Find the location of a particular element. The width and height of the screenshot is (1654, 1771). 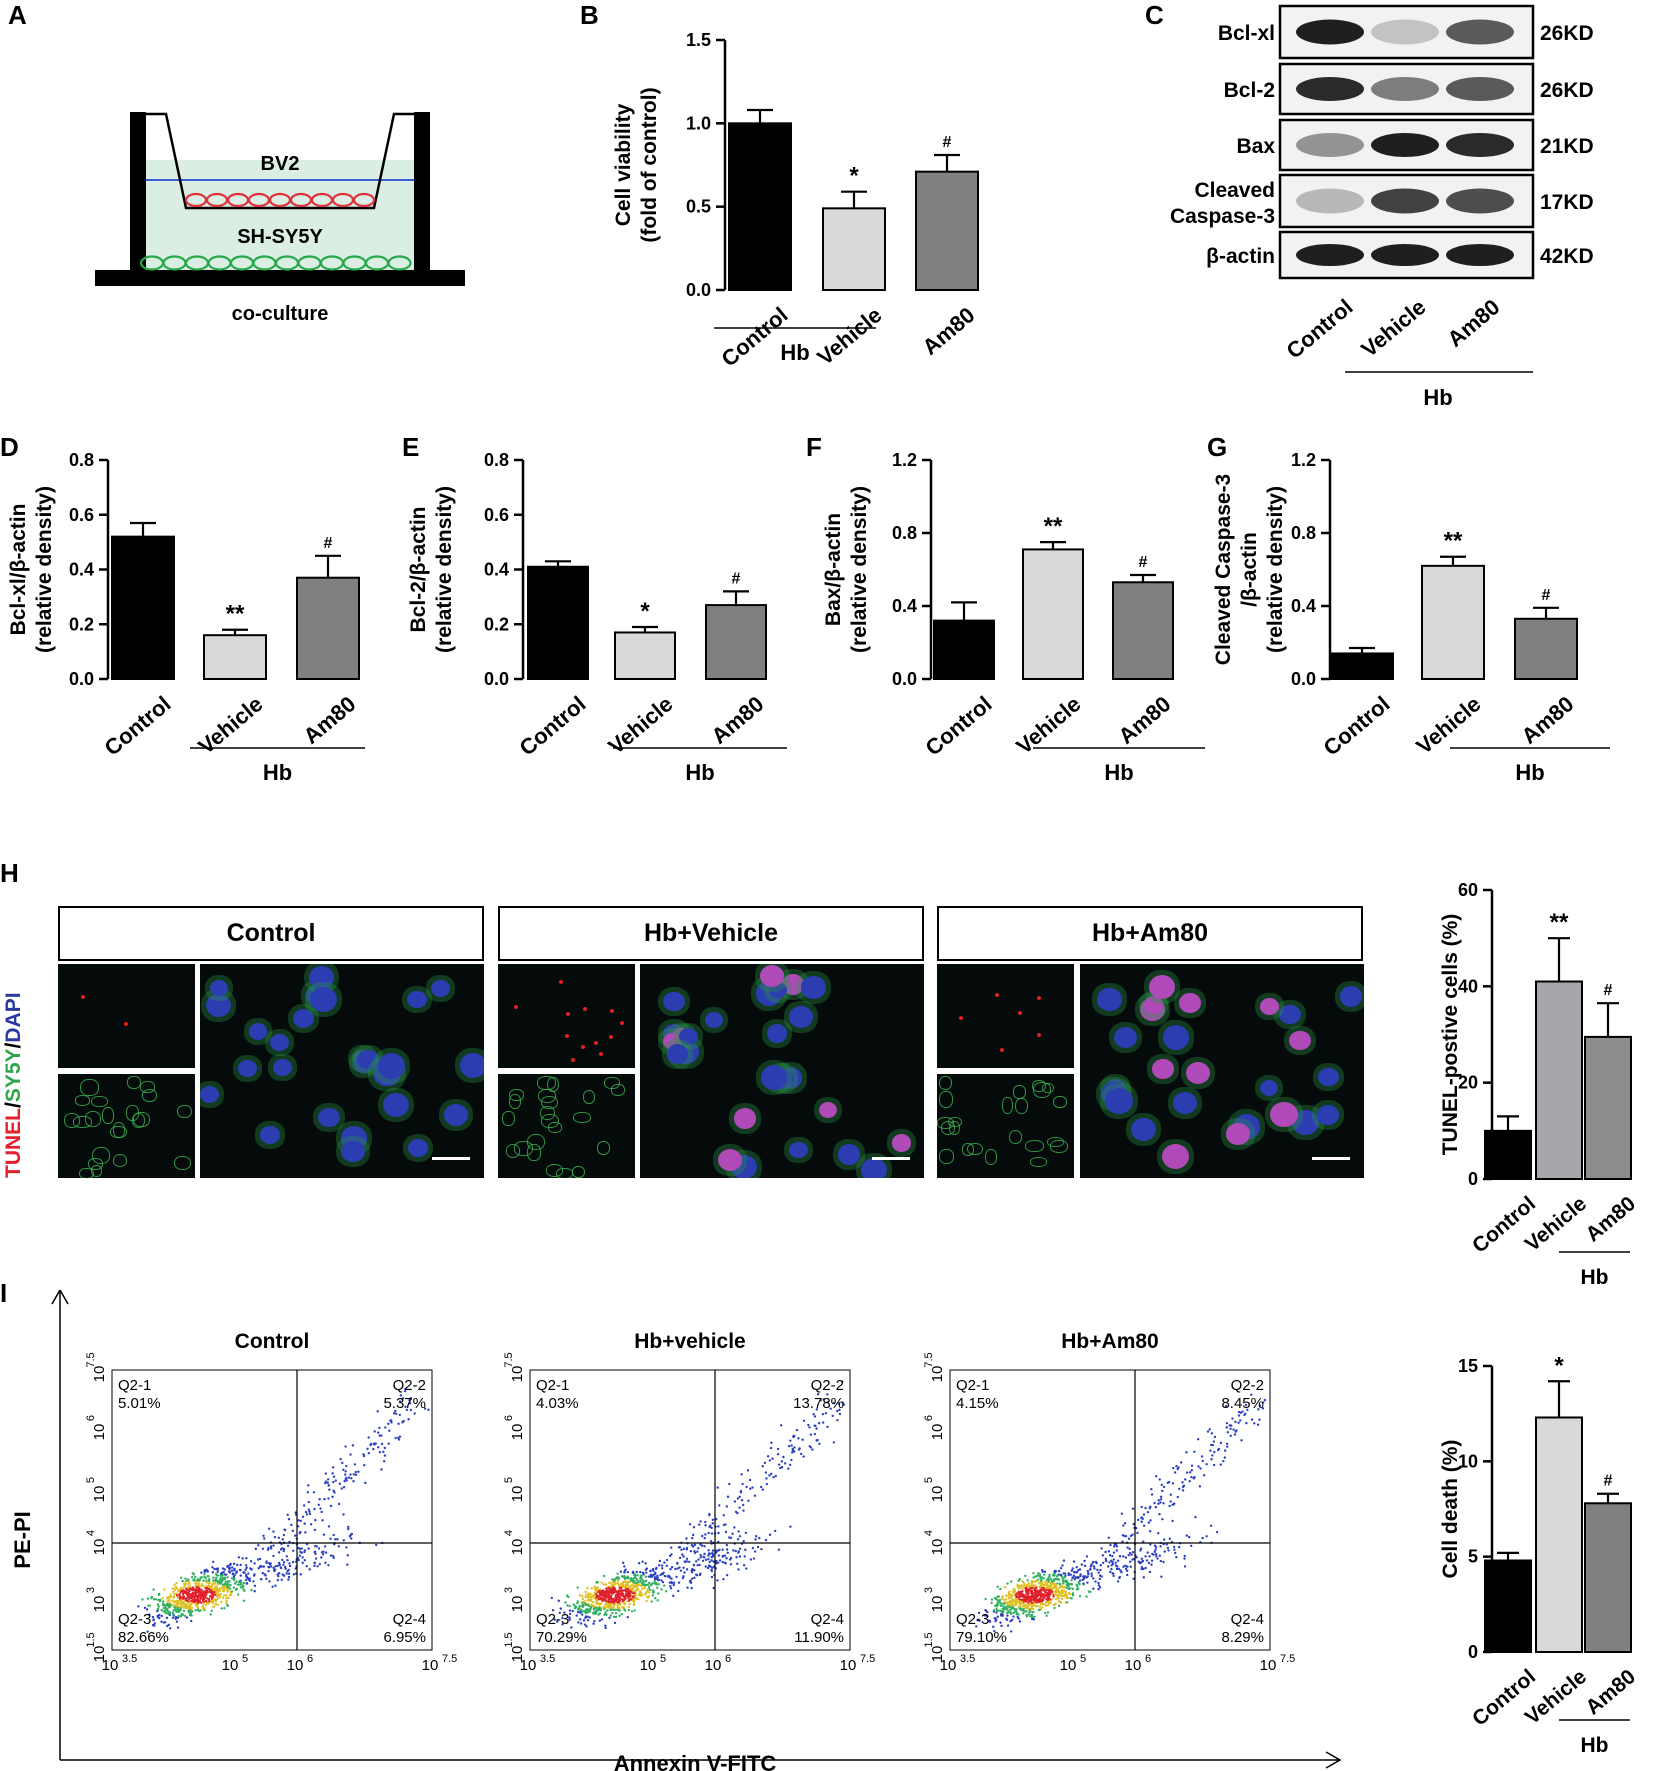

quadrant-q2-label: Q2-2 is located at coordinates (827, 1385).